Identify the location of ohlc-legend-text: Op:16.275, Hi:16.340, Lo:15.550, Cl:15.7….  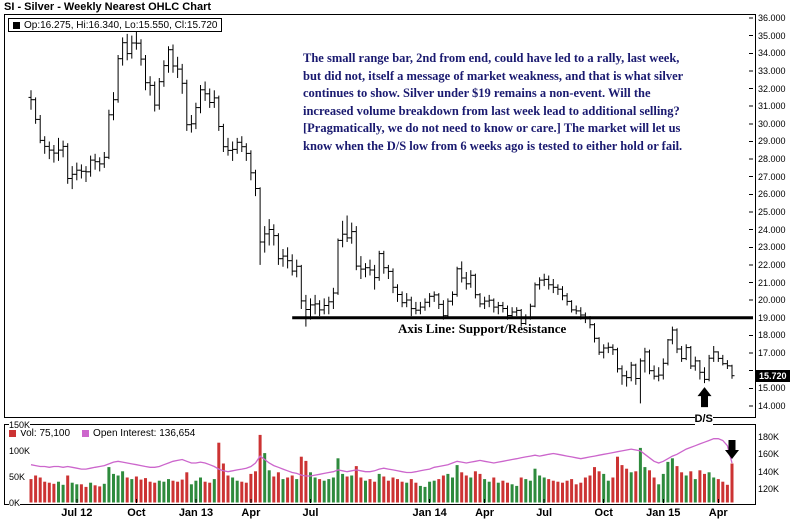
(121, 25).